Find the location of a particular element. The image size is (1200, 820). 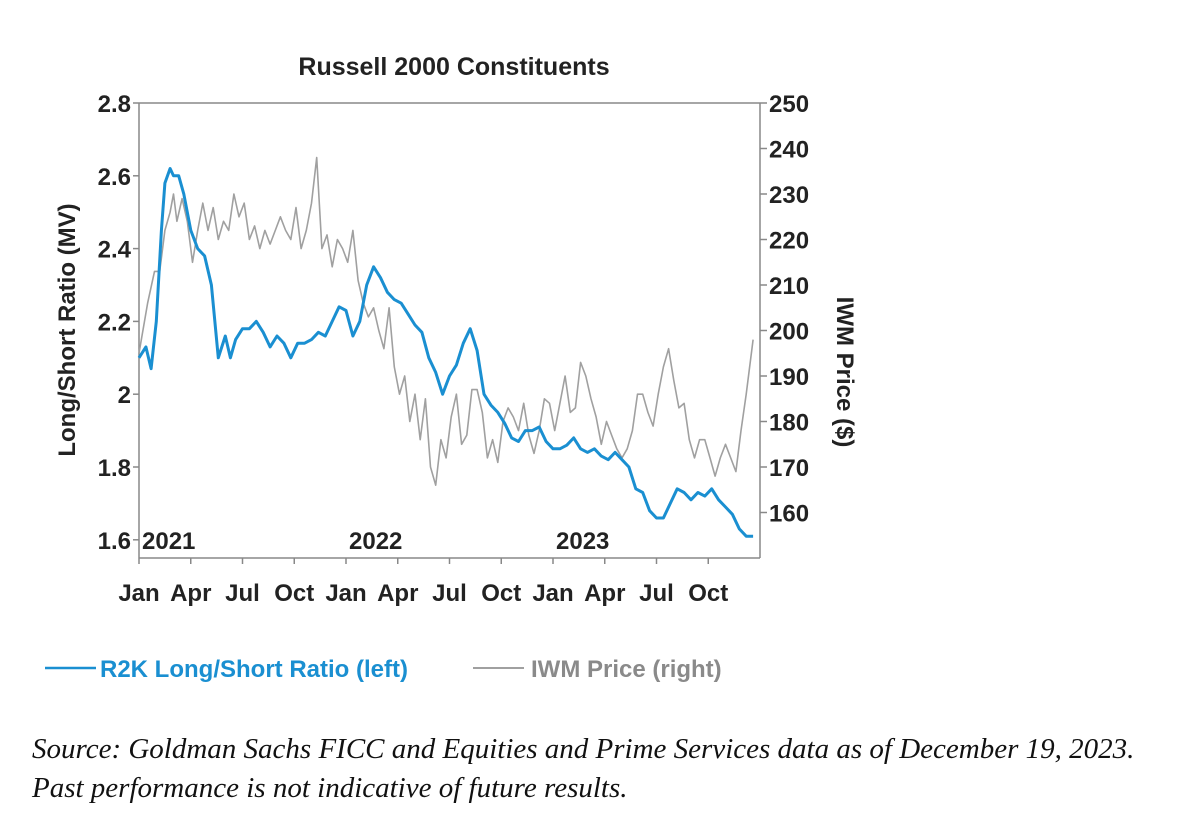

left-tick-label: 1.6 is located at coordinates (114, 541).